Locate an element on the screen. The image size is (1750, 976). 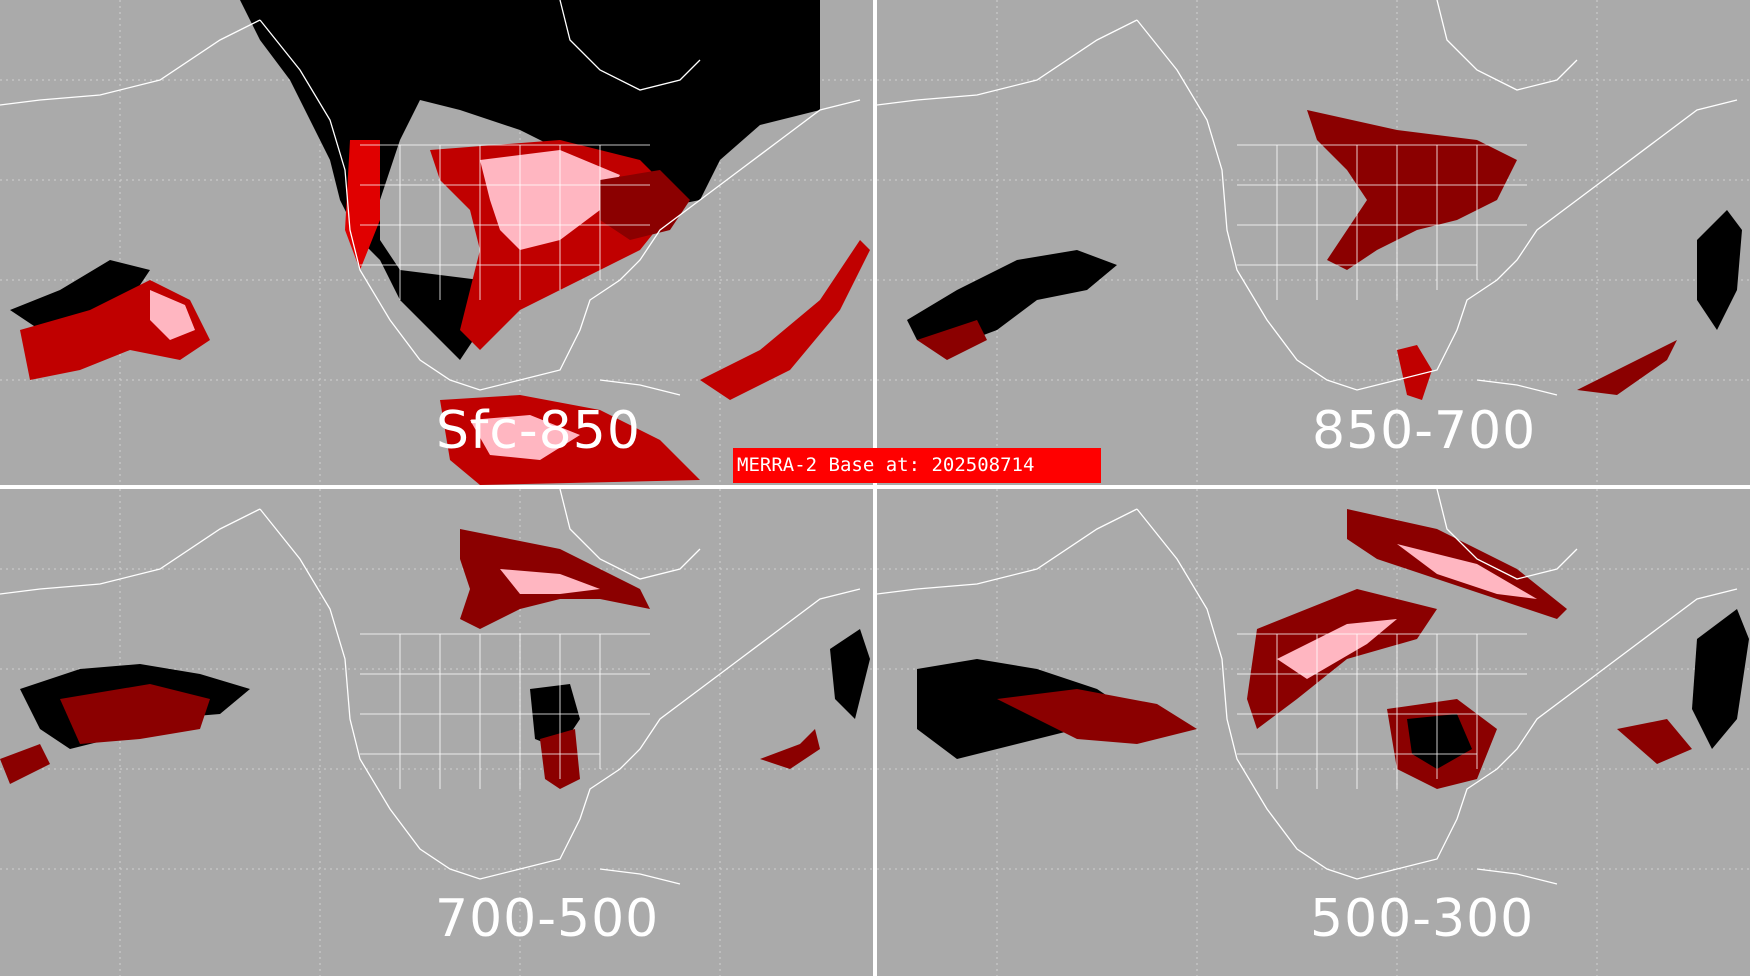
dark-red-field-east is located at coordinates (645, 205).